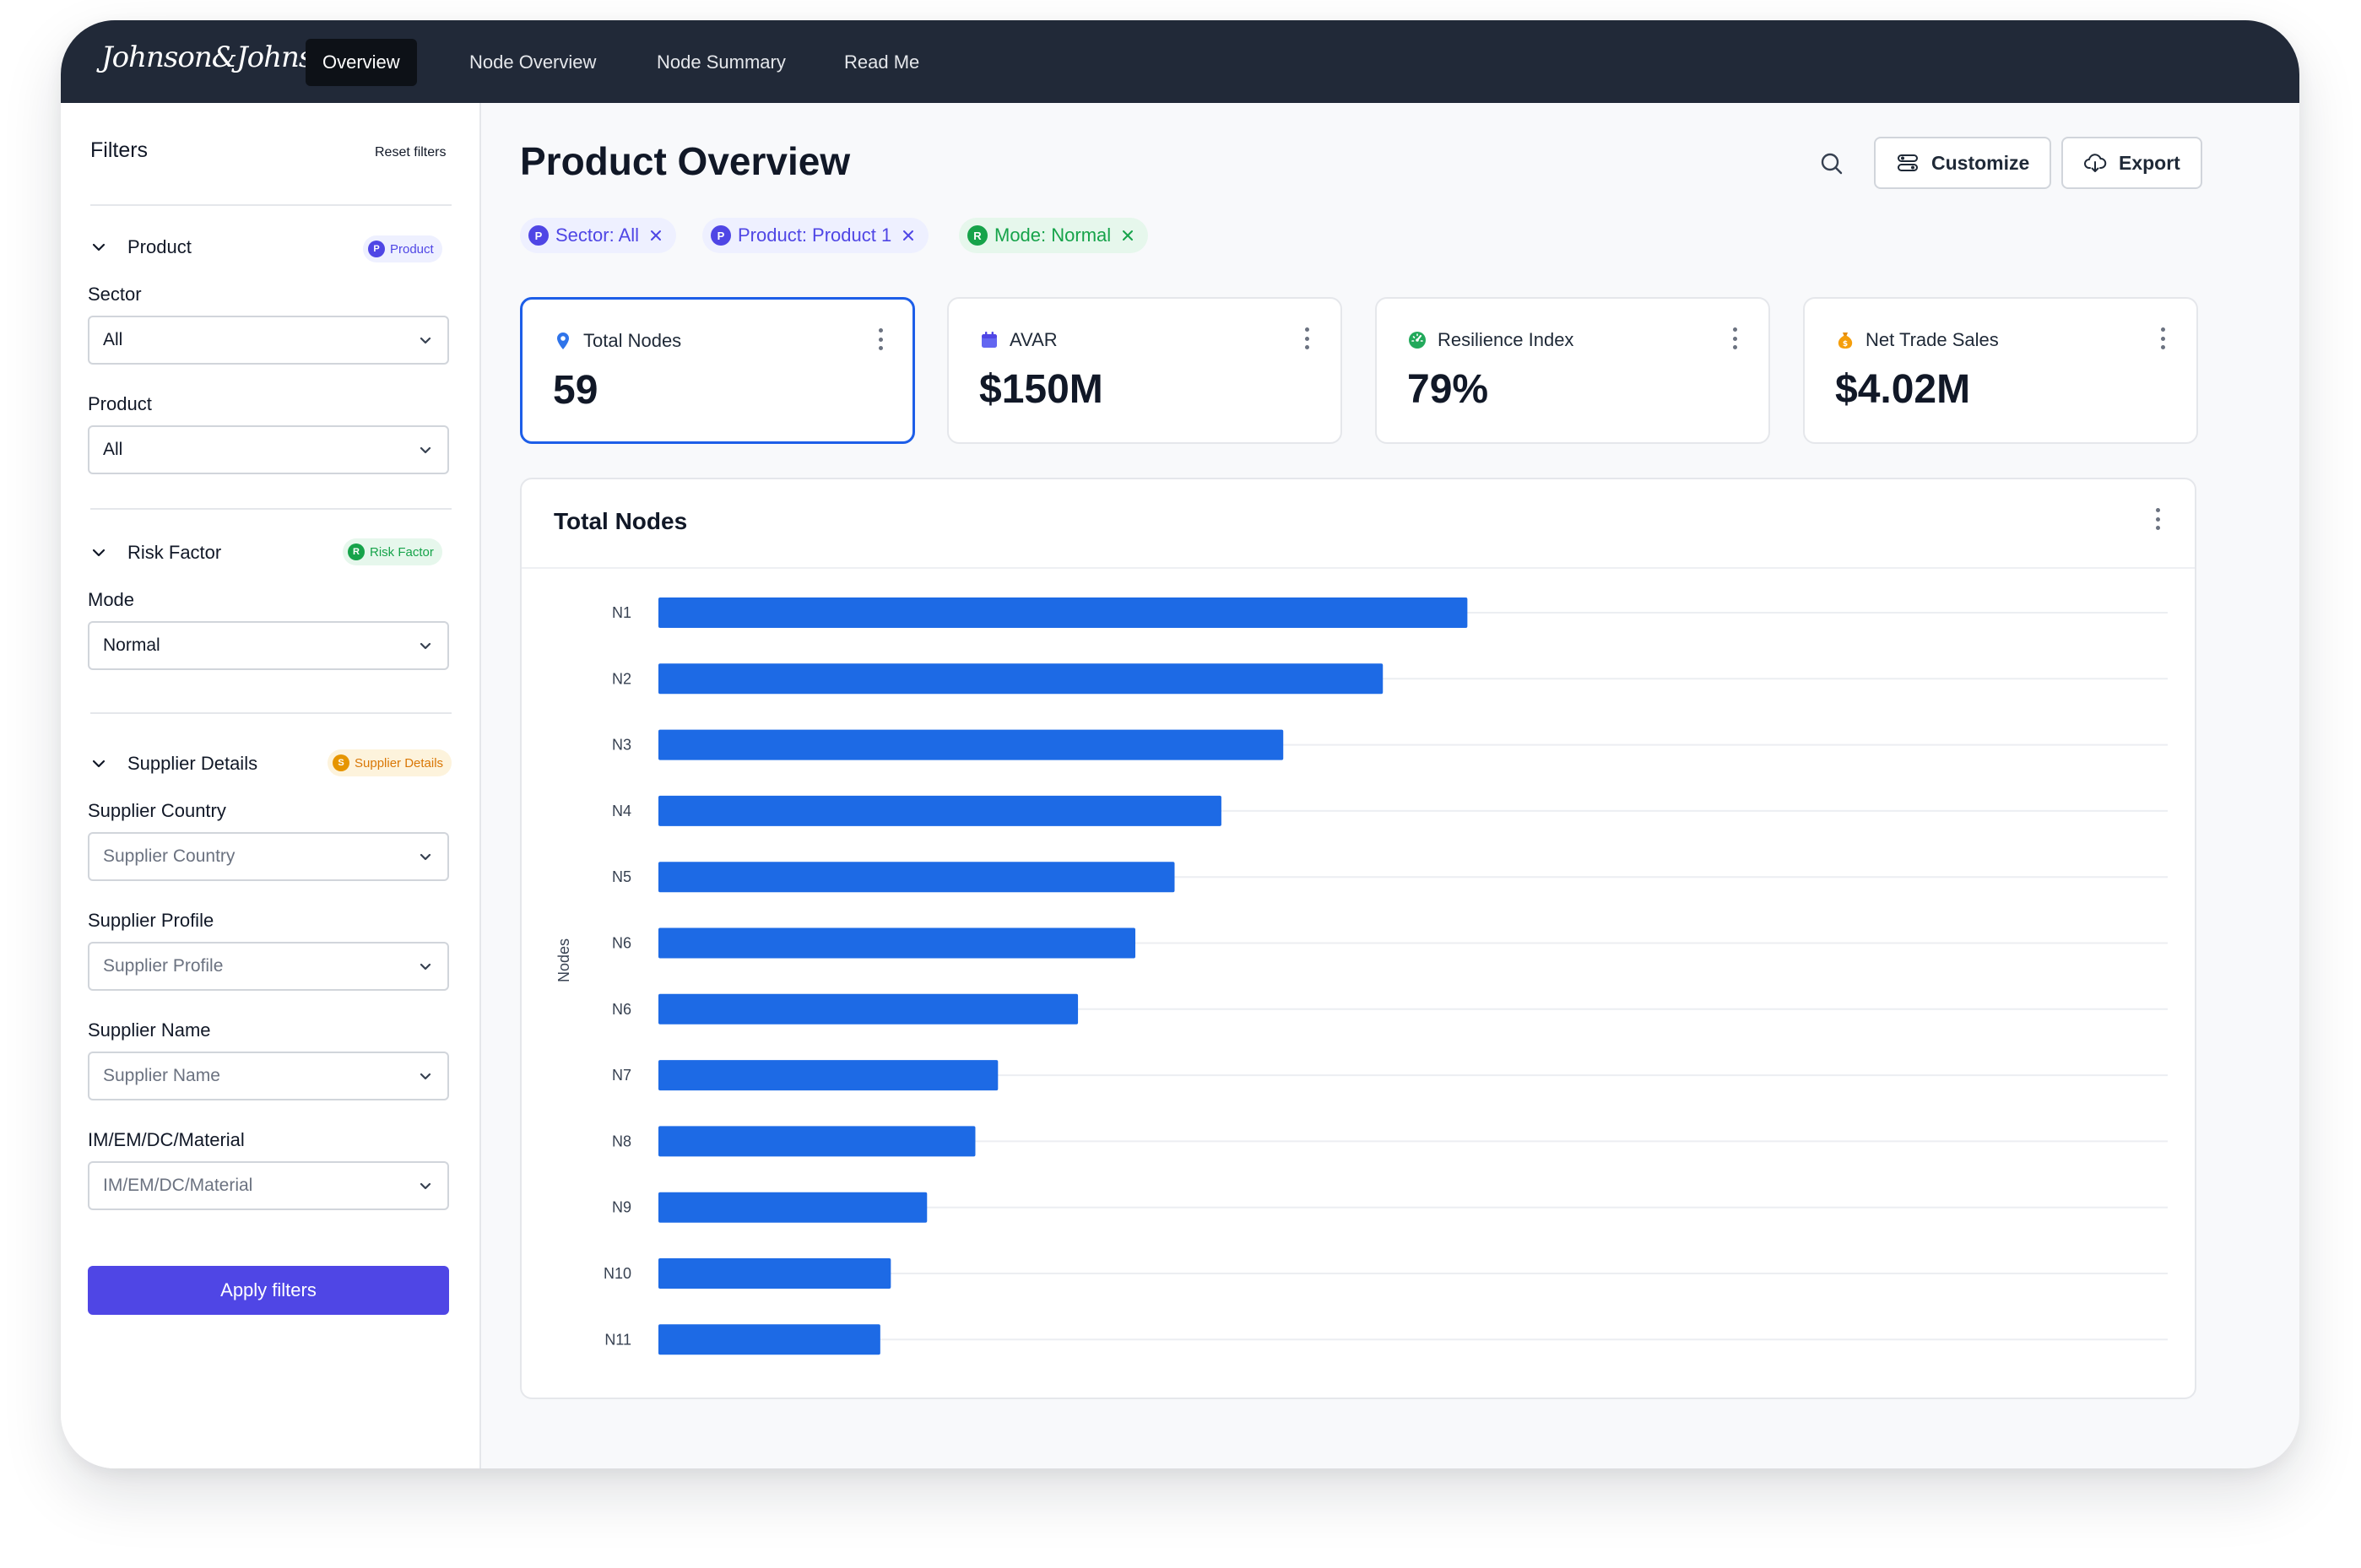 The height and width of the screenshot is (1568, 2361). What do you see at coordinates (362, 62) in the screenshot?
I see `tab-overview: Overview` at bounding box center [362, 62].